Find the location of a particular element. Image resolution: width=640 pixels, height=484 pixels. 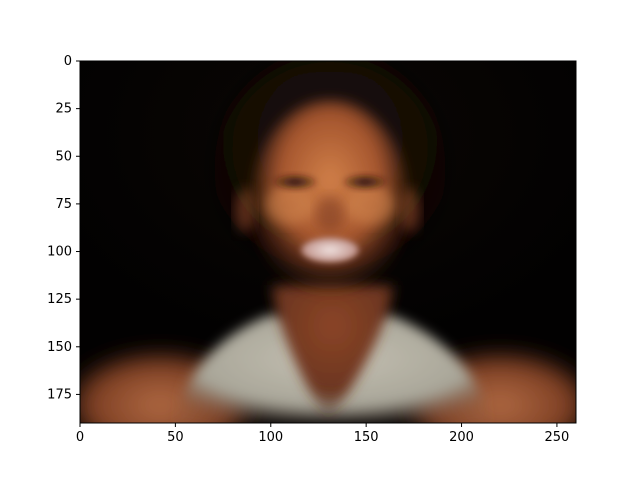

x-tick-label: 200 is located at coordinates (461, 437).